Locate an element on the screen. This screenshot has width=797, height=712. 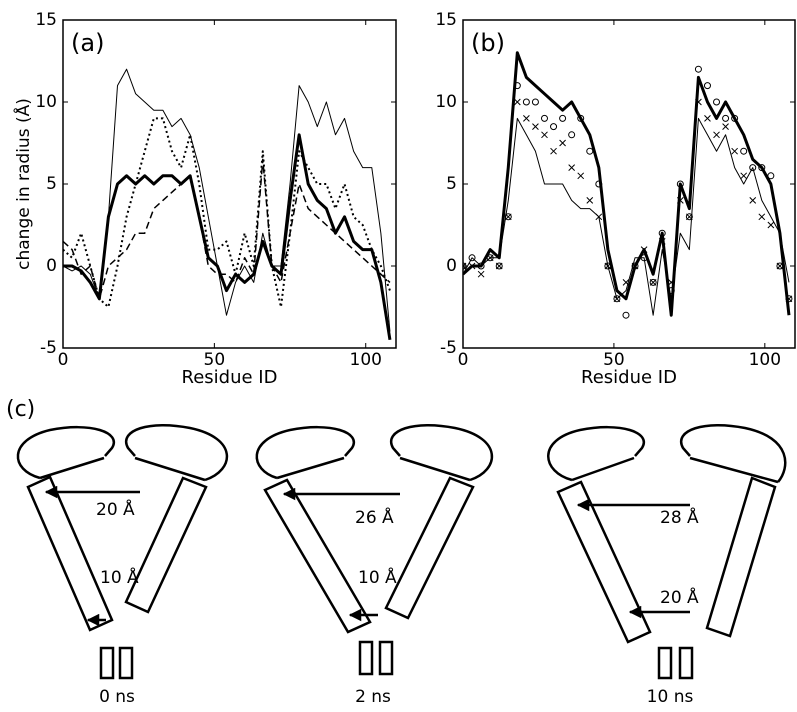
schematic: 26 Å 10 Å 2 ns is located at coordinates (374, 565).